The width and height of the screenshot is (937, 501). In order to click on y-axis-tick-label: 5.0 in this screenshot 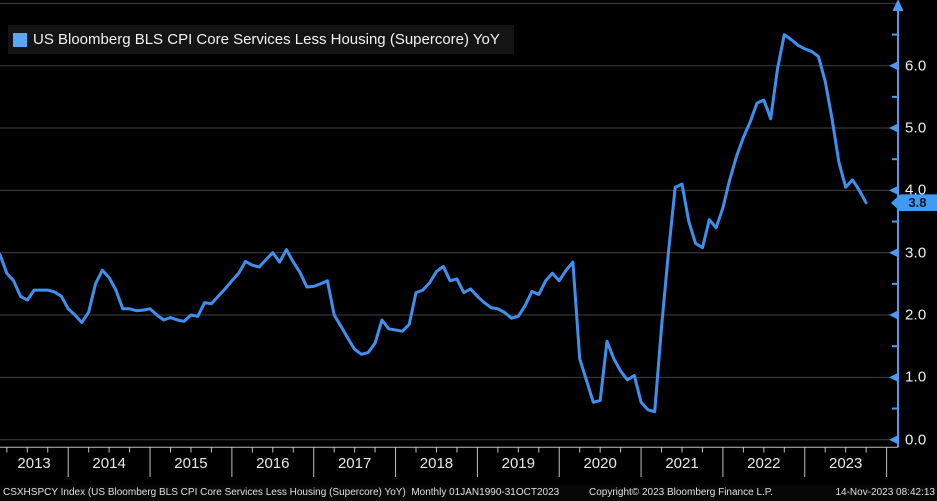, I will do `click(916, 128)`.